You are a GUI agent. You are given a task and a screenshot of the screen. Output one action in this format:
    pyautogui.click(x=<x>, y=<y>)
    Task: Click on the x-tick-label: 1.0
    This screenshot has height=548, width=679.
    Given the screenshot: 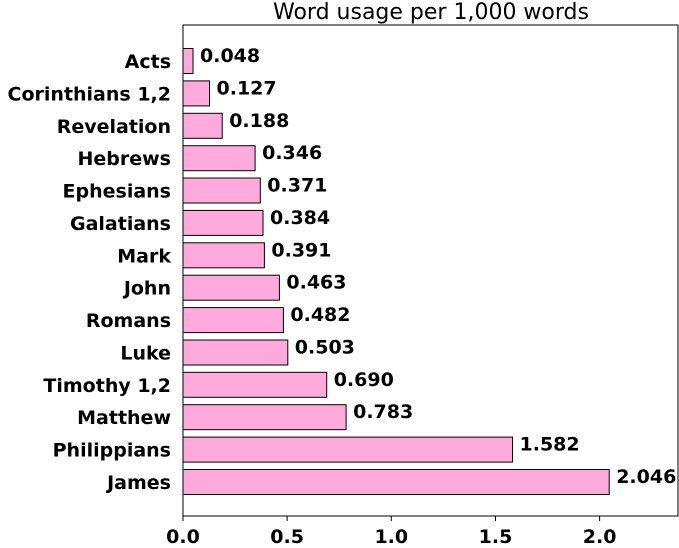 What is the action you would take?
    pyautogui.click(x=391, y=537)
    